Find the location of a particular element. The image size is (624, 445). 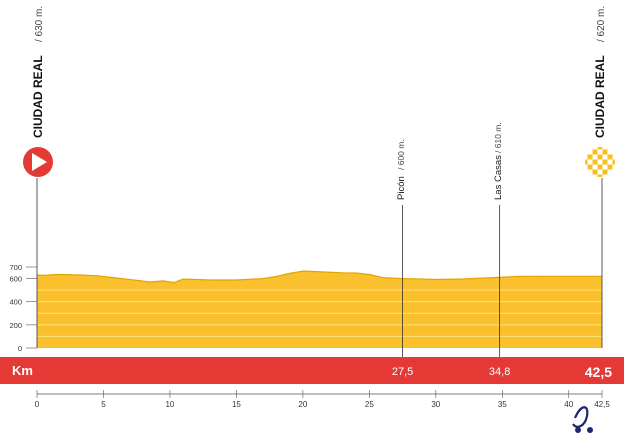

x-tick-label: 20 is located at coordinates (302, 404).